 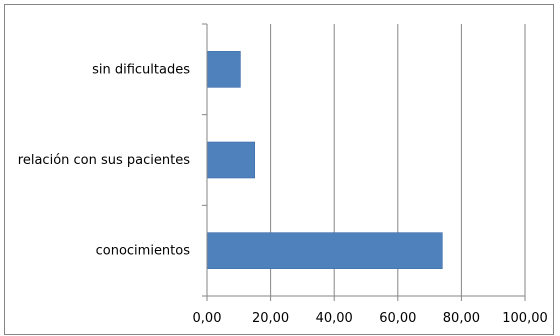 What do you see at coordinates (461, 318) in the screenshot?
I see `tick-label: 80,00` at bounding box center [461, 318].